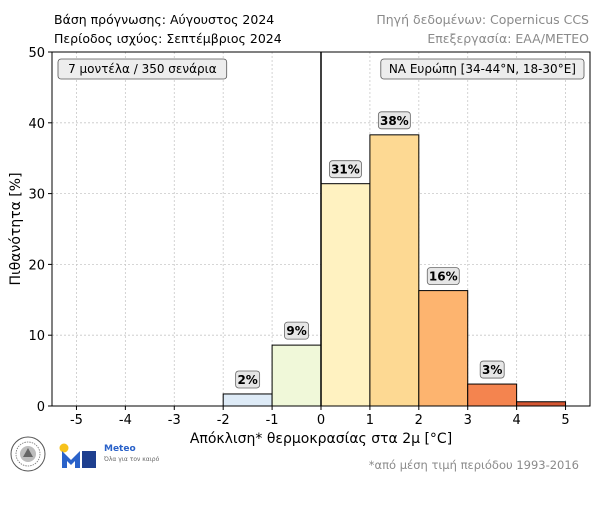 The image size is (609, 509). I want to click on y-tick-label: 0, so click(41, 407).